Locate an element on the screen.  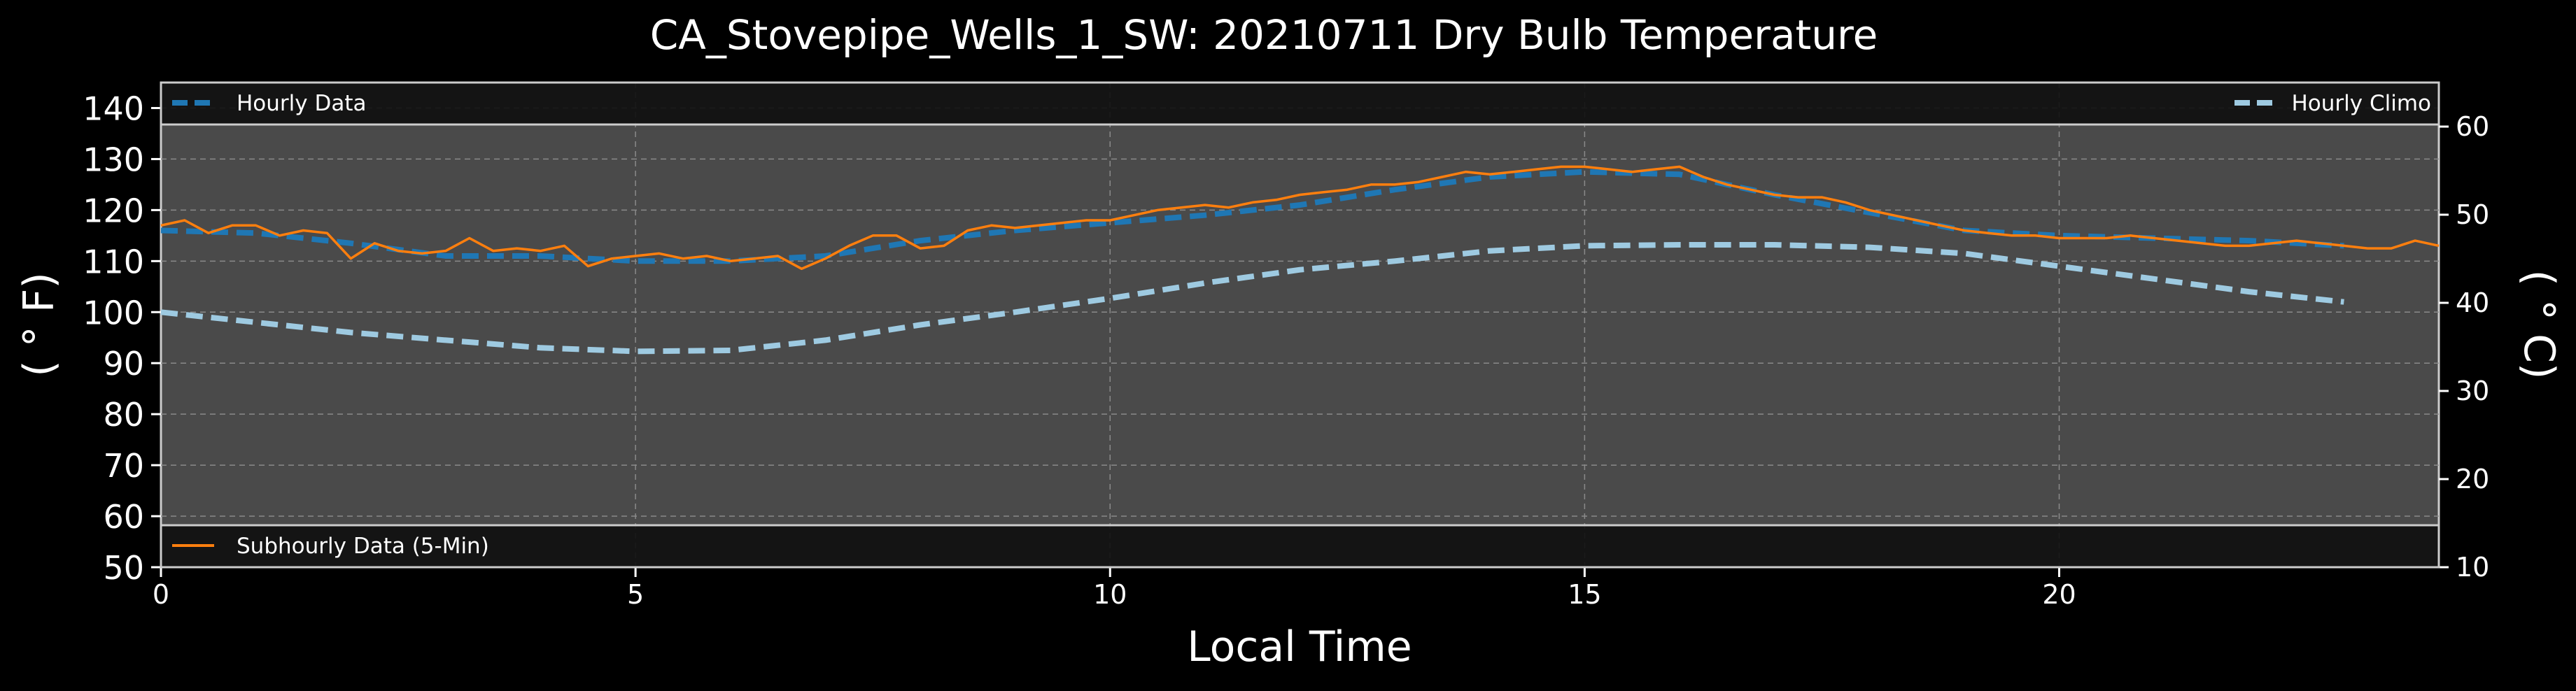
y-tick-label-left: 130 is located at coordinates (113, 159).